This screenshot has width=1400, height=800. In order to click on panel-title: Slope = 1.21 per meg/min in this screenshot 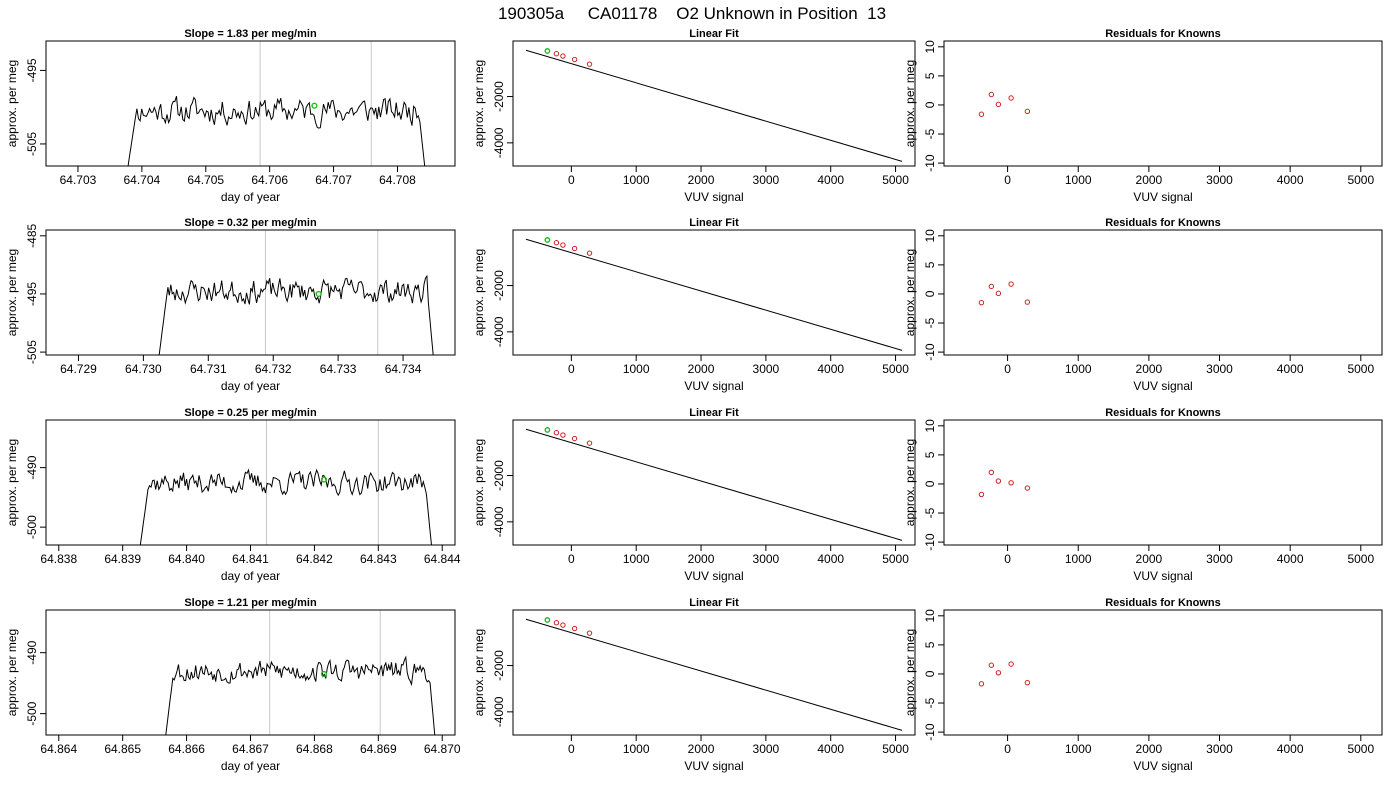, I will do `click(250, 603)`.